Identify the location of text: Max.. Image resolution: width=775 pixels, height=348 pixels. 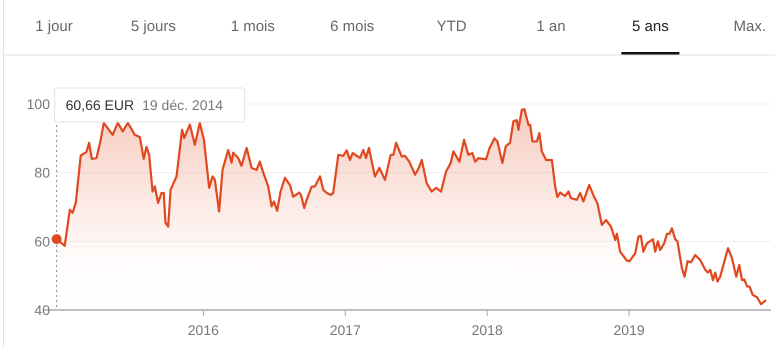
(750, 26).